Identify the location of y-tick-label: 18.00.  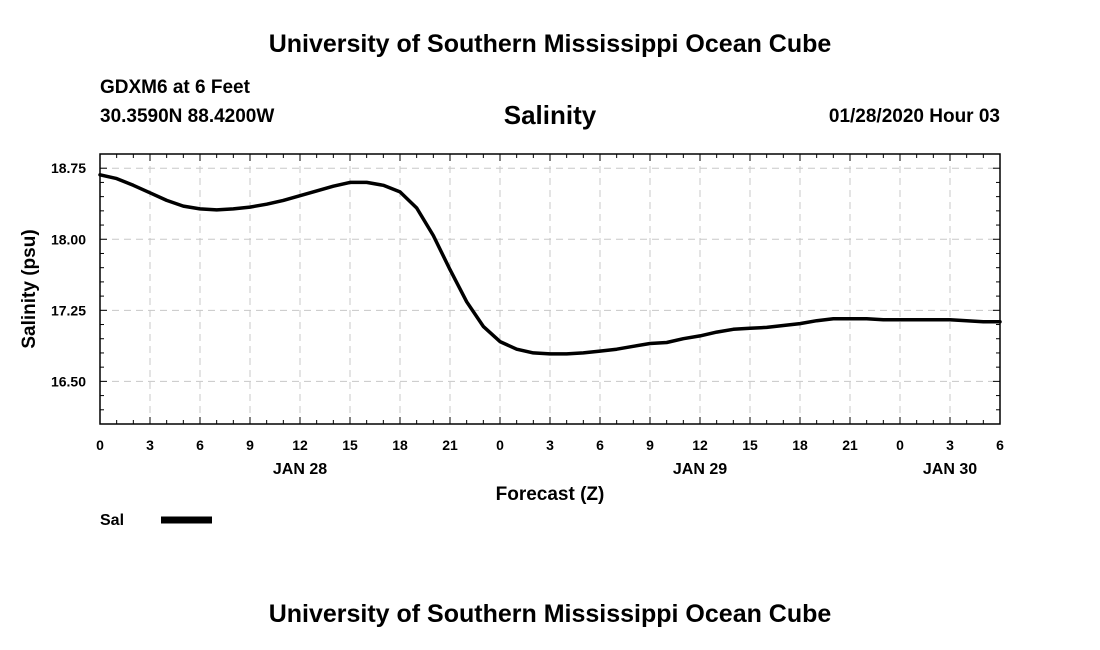
(68, 239).